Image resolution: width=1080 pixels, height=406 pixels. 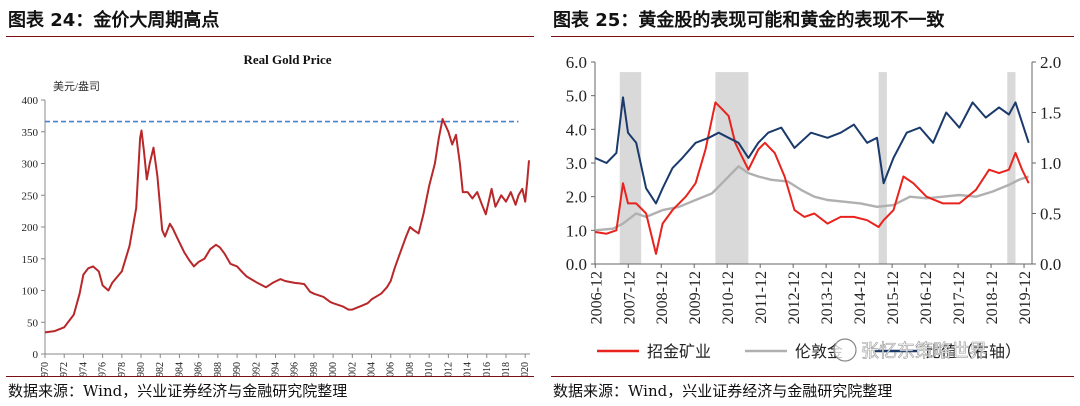 What do you see at coordinates (596, 297) in the screenshot?
I see `x-tick-label: 2006-12` at bounding box center [596, 297].